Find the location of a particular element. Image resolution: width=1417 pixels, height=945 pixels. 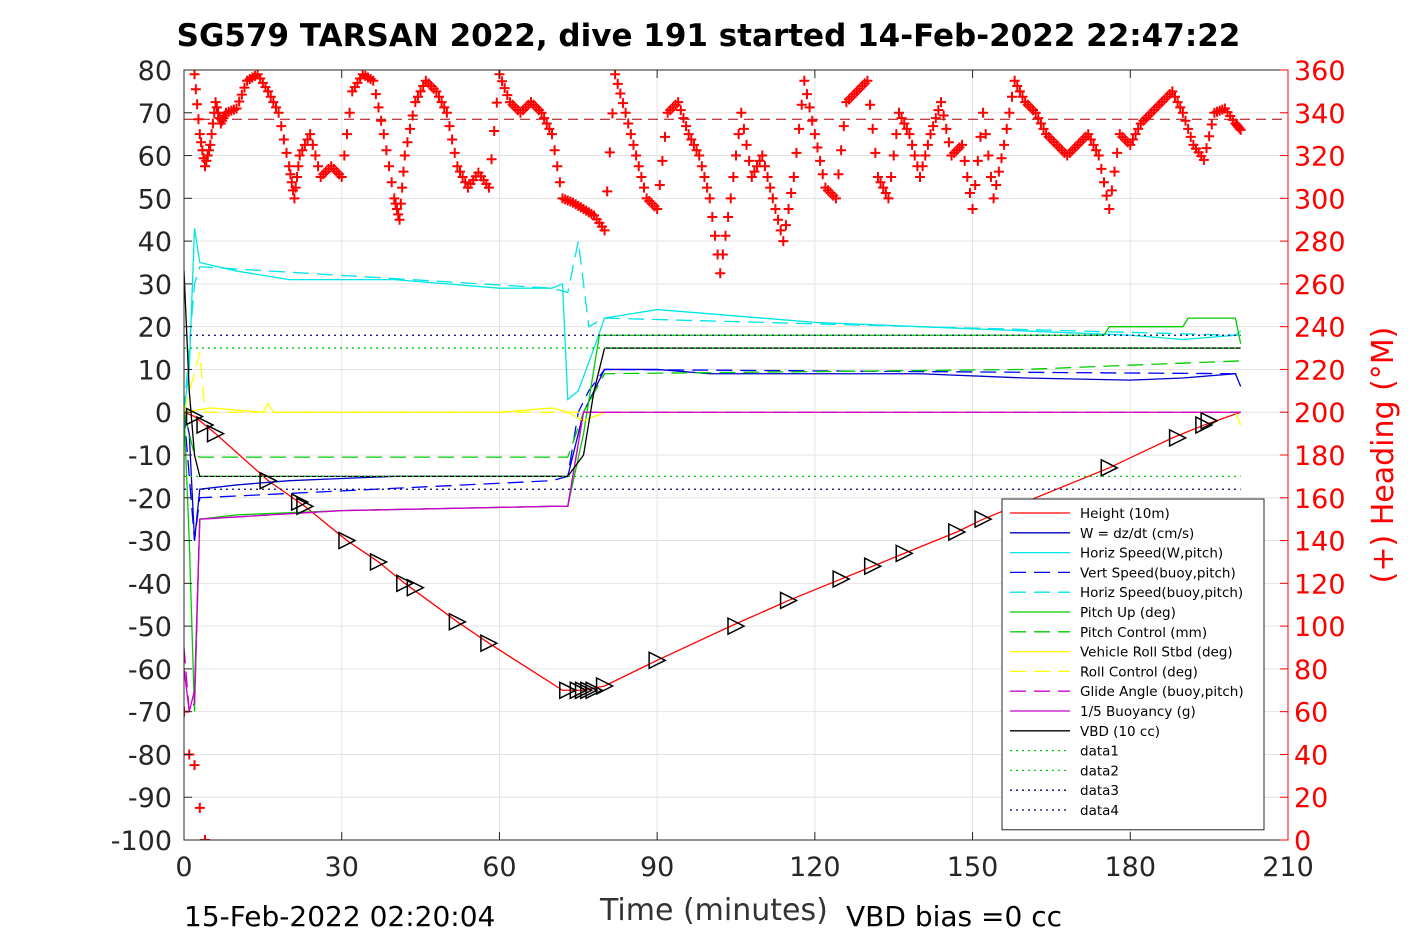

legend-label-2: Horiz Speed(W,pitch) is located at coordinates (1151, 554).